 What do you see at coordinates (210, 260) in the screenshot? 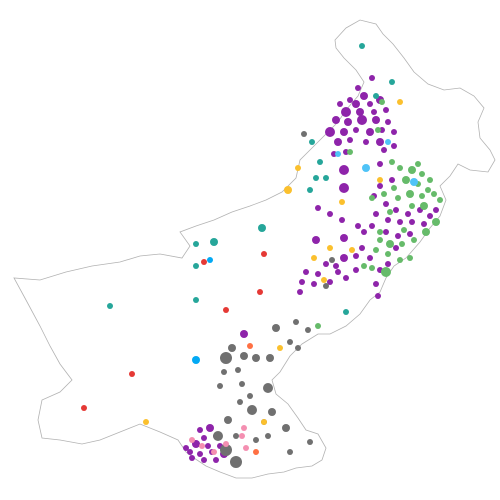
I see `map-point-blue` at bounding box center [210, 260].